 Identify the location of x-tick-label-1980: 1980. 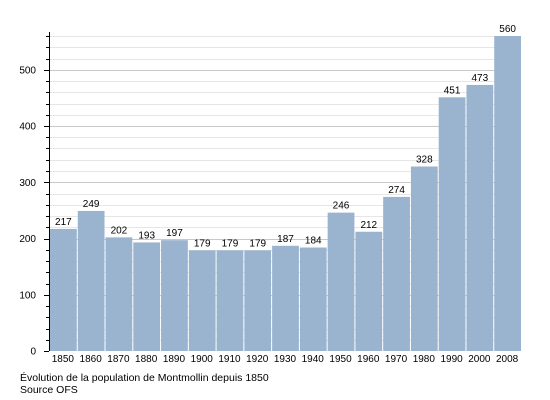
(424, 359).